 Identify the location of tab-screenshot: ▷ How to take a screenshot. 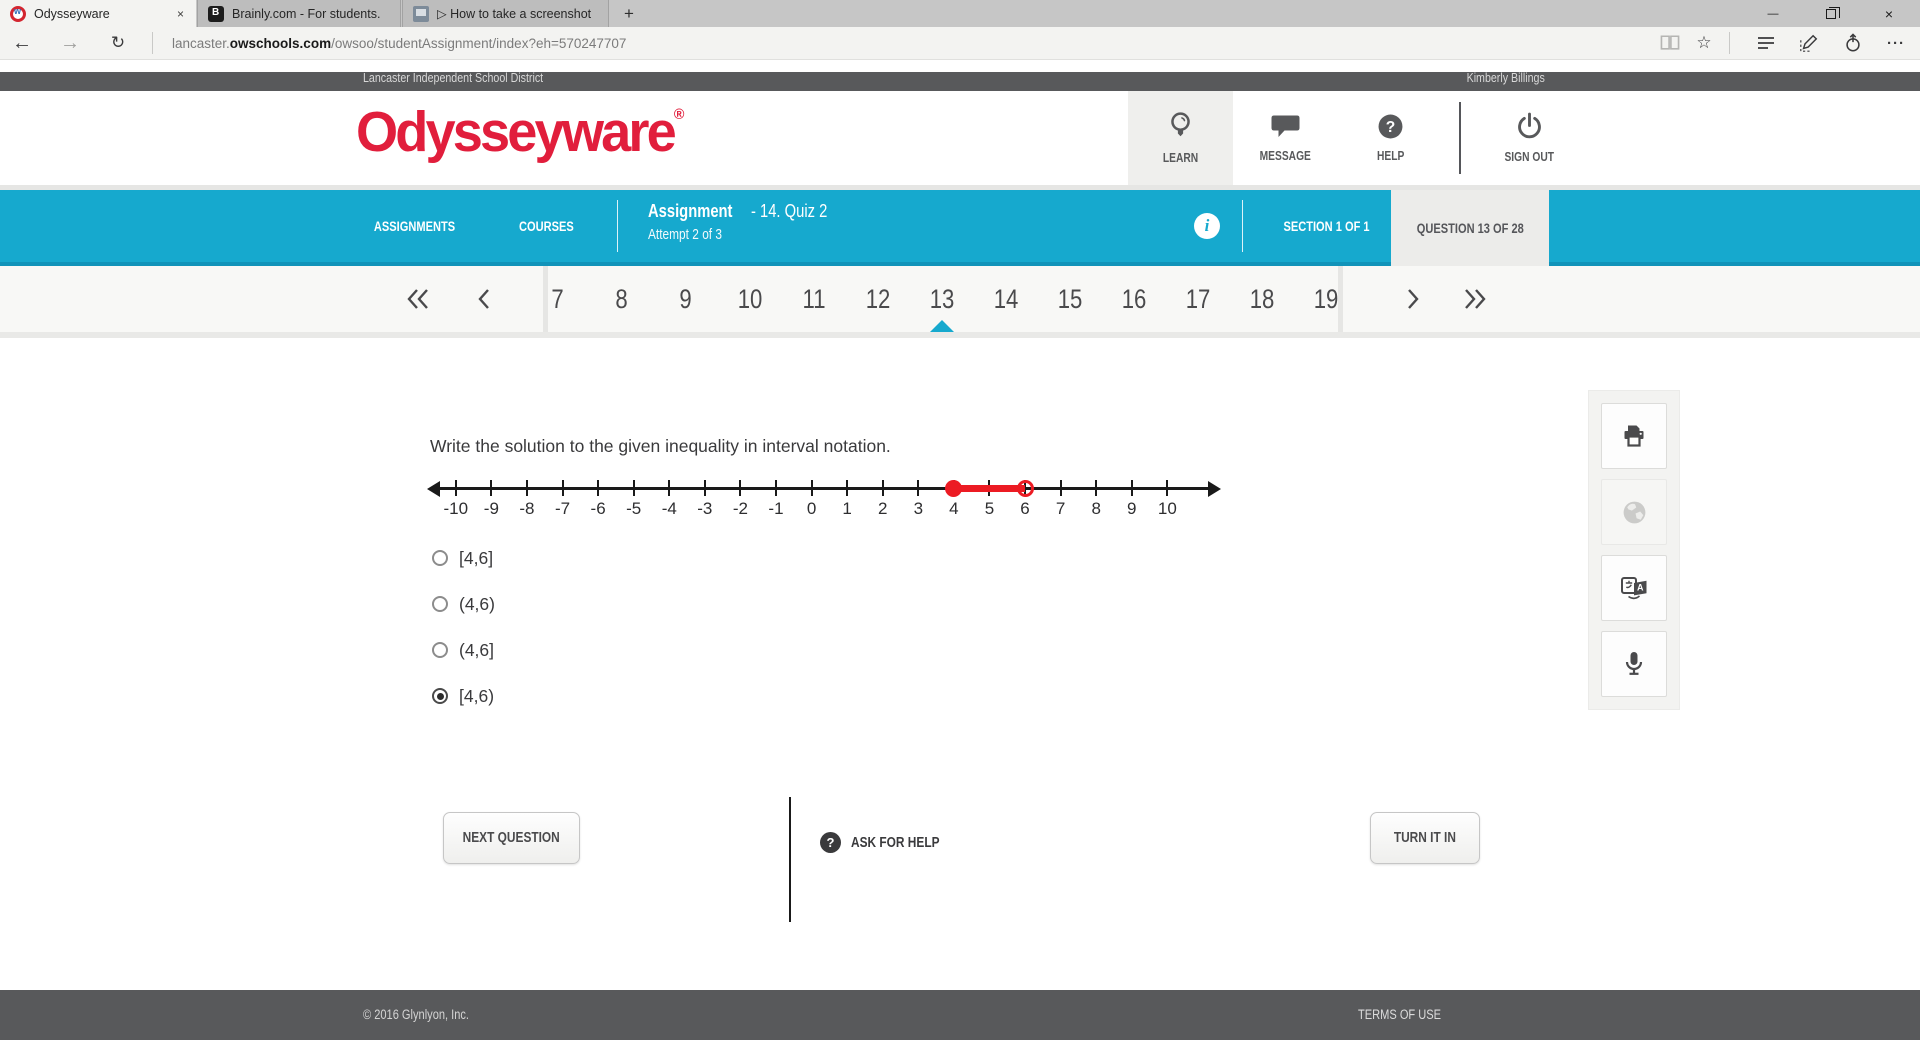
(505, 13).